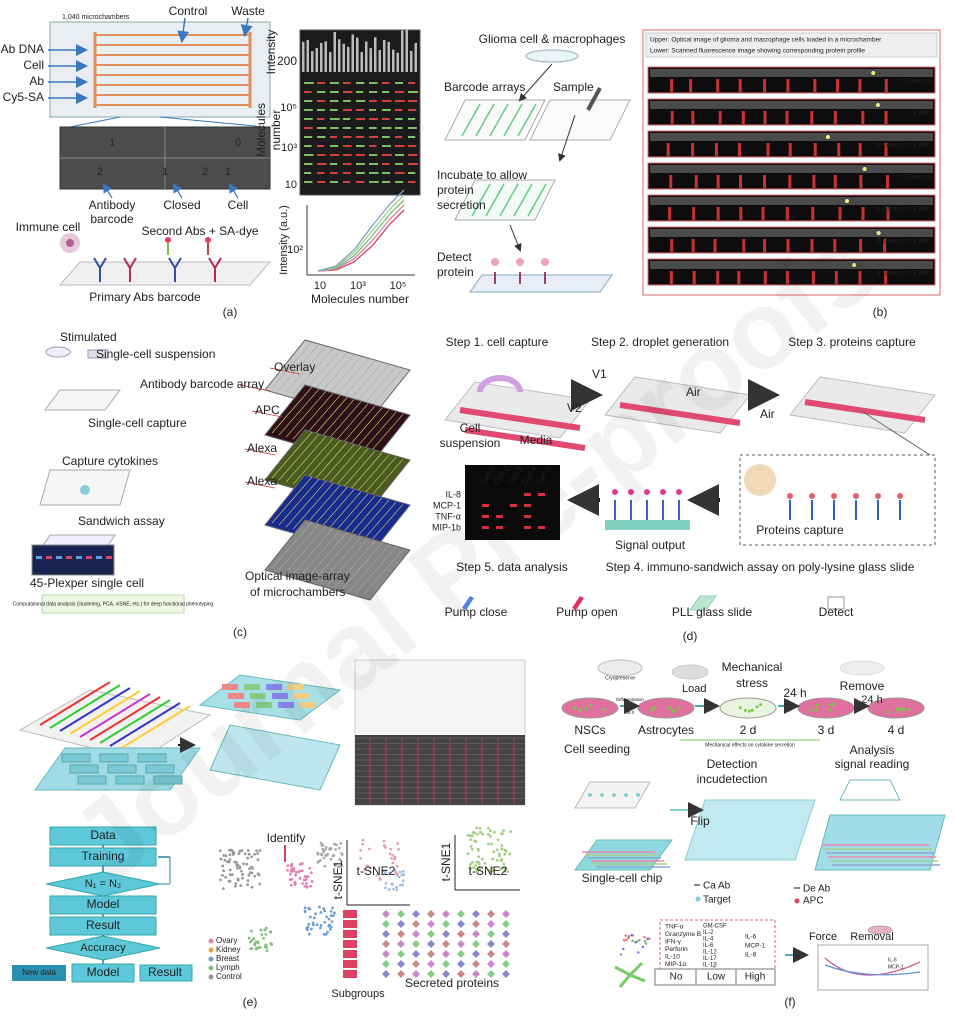 This screenshot has width=955, height=1031. Describe the element at coordinates (267, 414) in the screenshot. I see `pointer` at that location.